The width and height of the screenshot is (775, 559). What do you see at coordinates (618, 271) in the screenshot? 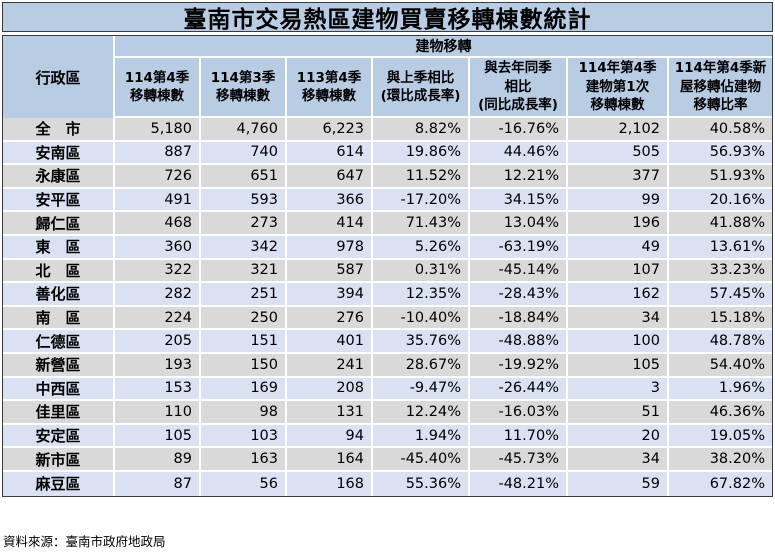
I see `value-cell: 107` at bounding box center [618, 271].